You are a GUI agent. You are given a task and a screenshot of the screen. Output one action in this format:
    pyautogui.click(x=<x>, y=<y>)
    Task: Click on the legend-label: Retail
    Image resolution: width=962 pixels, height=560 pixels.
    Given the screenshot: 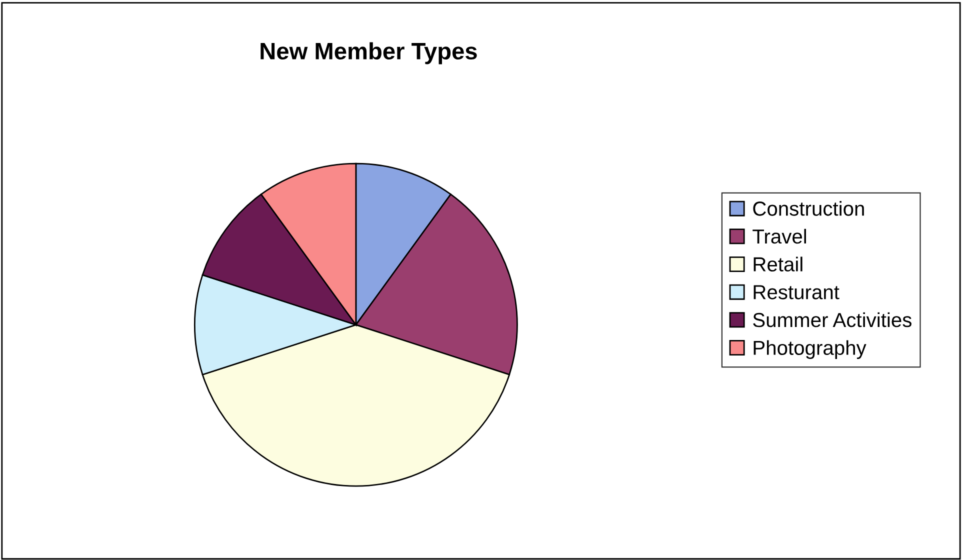 What is the action you would take?
    pyautogui.click(x=778, y=264)
    